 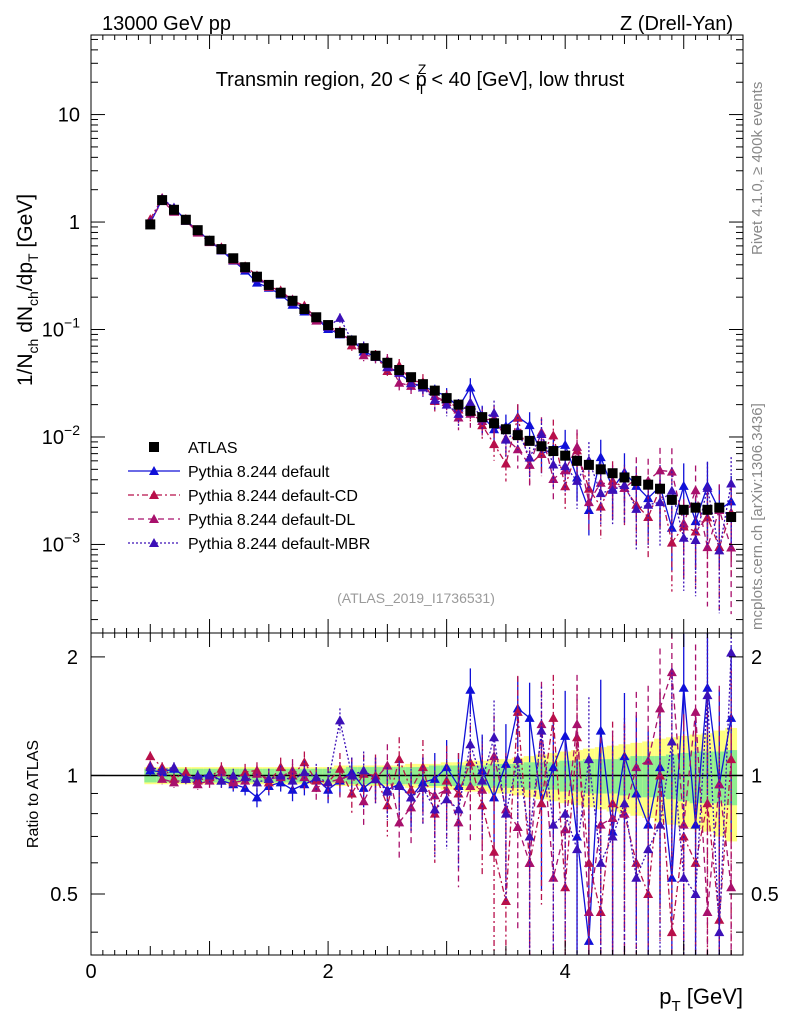 I want to click on legend-label: Pythia 8.244 default-CD, so click(x=273, y=496).